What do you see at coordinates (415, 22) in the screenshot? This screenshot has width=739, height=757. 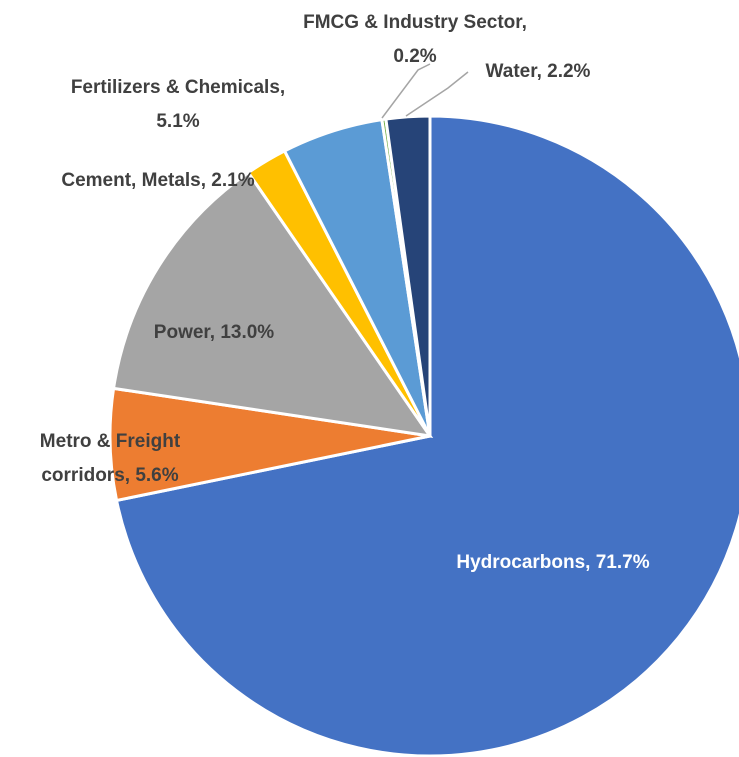 I see `data-label-line: FMCG & Industry Sector,` at bounding box center [415, 22].